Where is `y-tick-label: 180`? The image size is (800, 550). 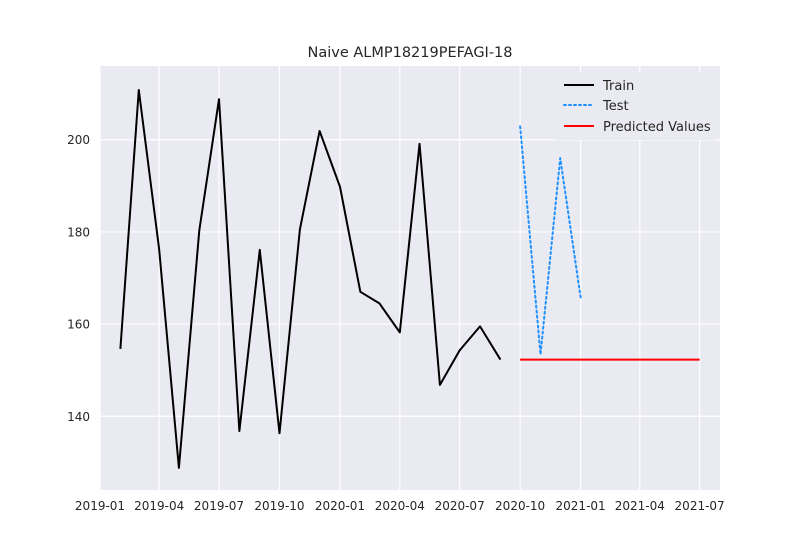 y-tick-label: 180 is located at coordinates (78, 232).